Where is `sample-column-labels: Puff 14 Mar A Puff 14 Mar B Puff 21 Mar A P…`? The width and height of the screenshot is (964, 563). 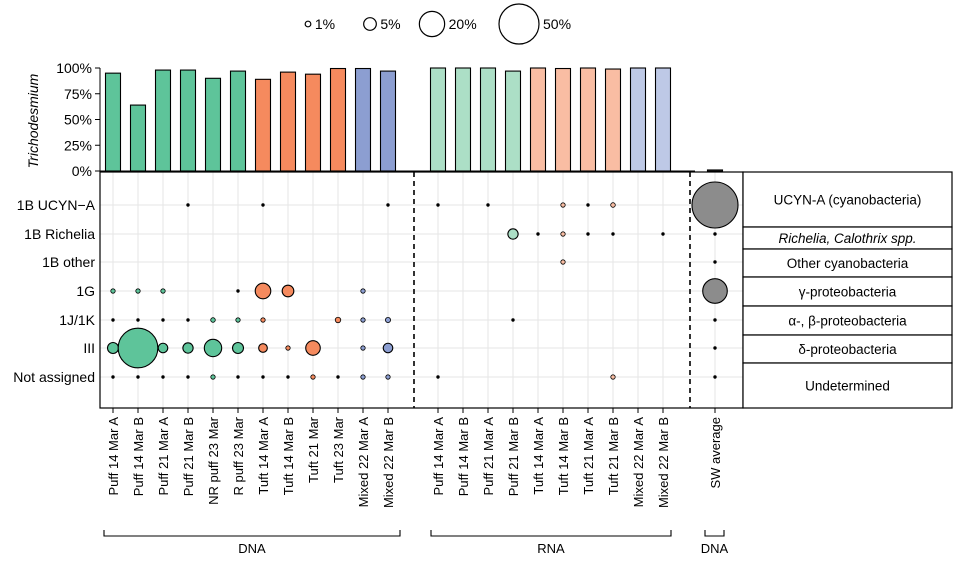 sample-column-labels: Puff 14 Mar A Puff 14 Mar B Puff 21 Mar A P… is located at coordinates (414, 462).